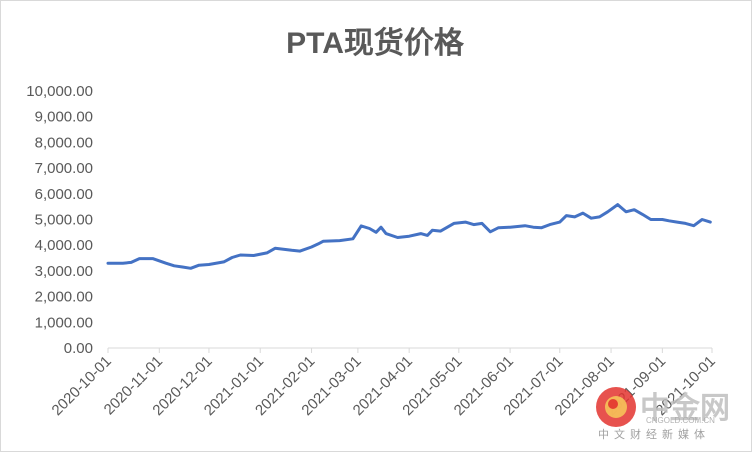 This screenshot has height=452, width=752. I want to click on watermark-brand: 中金网, so click(685, 408).